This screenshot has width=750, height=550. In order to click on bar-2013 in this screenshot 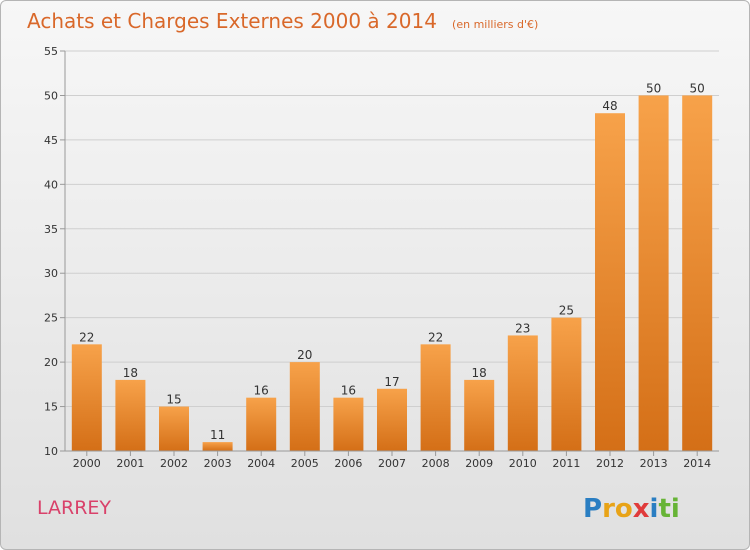, I will do `click(653, 273)`.